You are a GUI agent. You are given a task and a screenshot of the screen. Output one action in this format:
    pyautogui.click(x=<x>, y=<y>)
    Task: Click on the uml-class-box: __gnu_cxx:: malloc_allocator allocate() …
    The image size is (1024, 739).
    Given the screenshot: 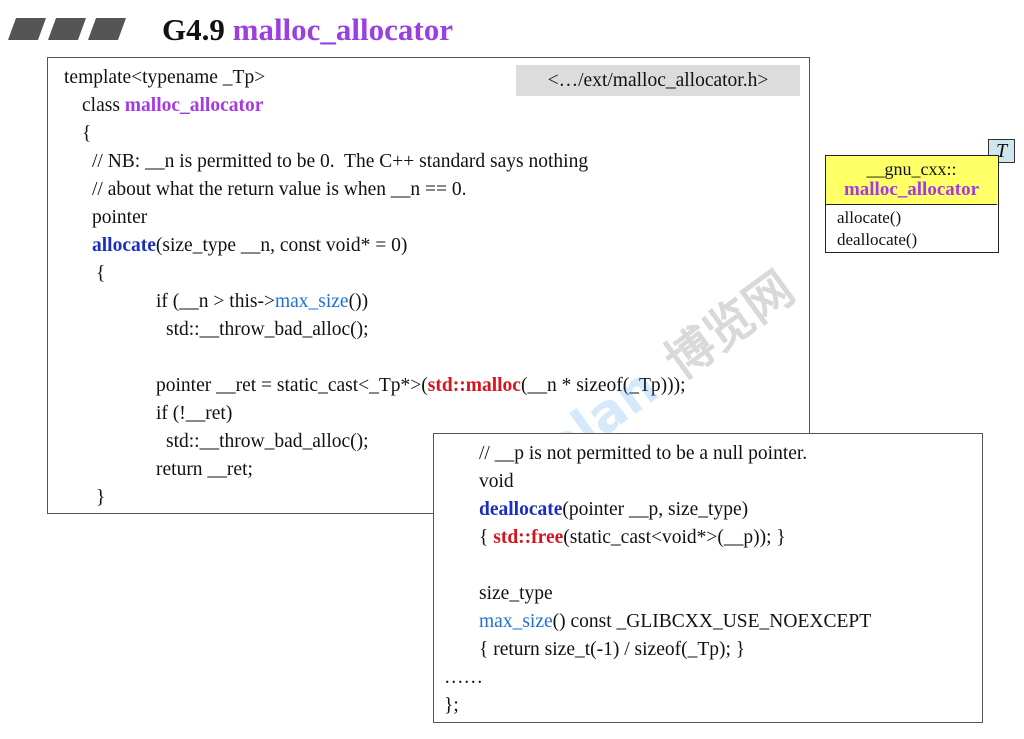 What is the action you would take?
    pyautogui.click(x=912, y=204)
    